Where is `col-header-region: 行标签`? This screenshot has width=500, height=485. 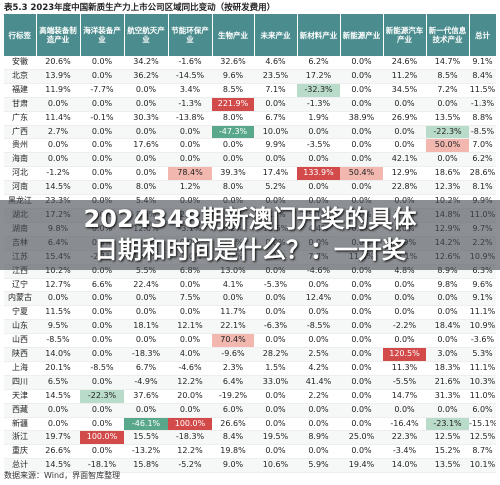 col-header-region: 行标签 is located at coordinates (20, 35).